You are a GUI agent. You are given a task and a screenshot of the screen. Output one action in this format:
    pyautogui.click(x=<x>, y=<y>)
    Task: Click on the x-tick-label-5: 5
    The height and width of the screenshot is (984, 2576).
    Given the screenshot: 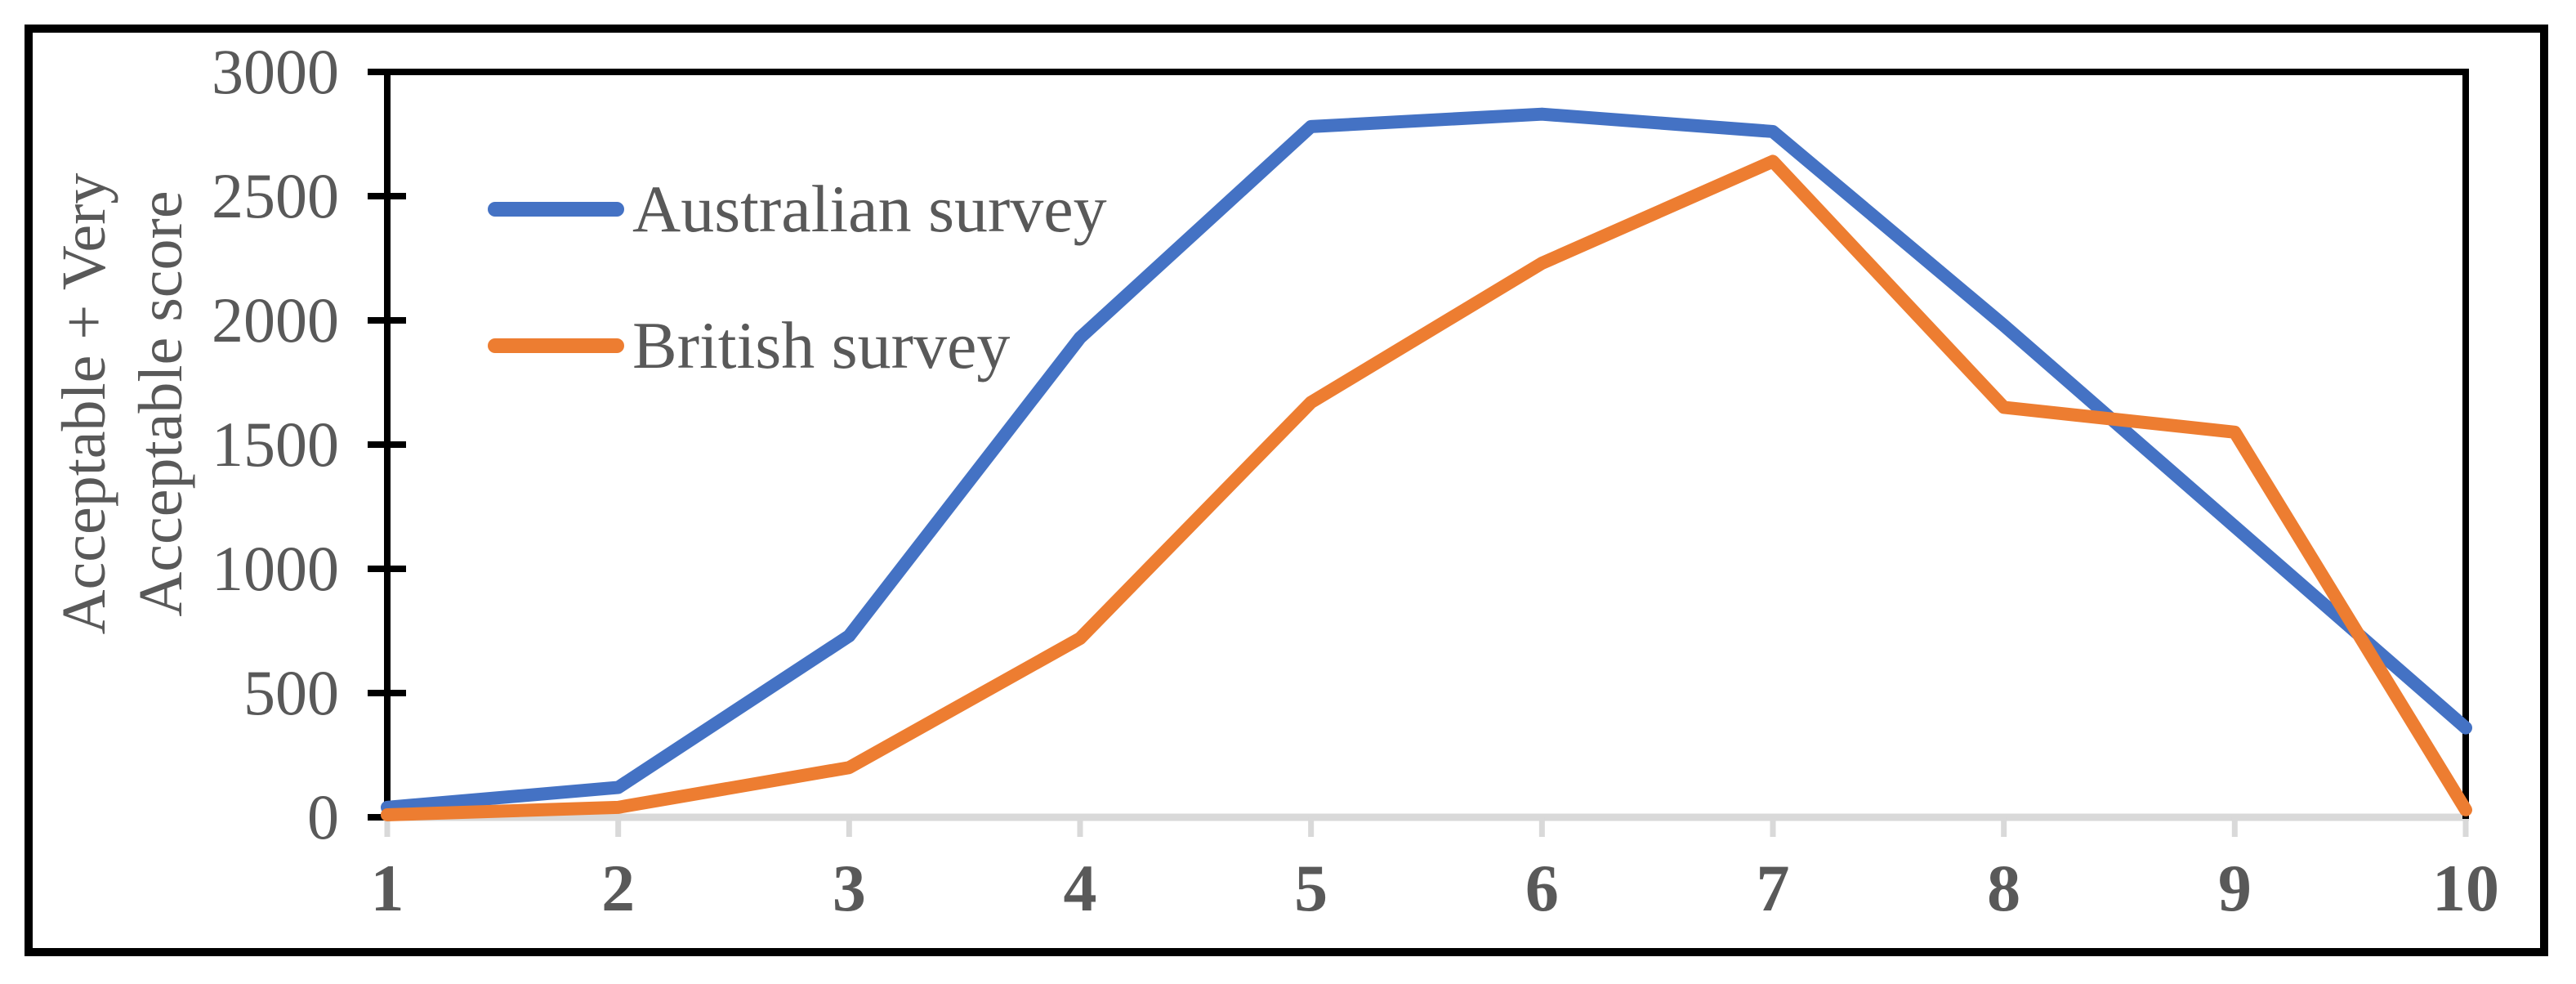 What is the action you would take?
    pyautogui.click(x=1311, y=888)
    